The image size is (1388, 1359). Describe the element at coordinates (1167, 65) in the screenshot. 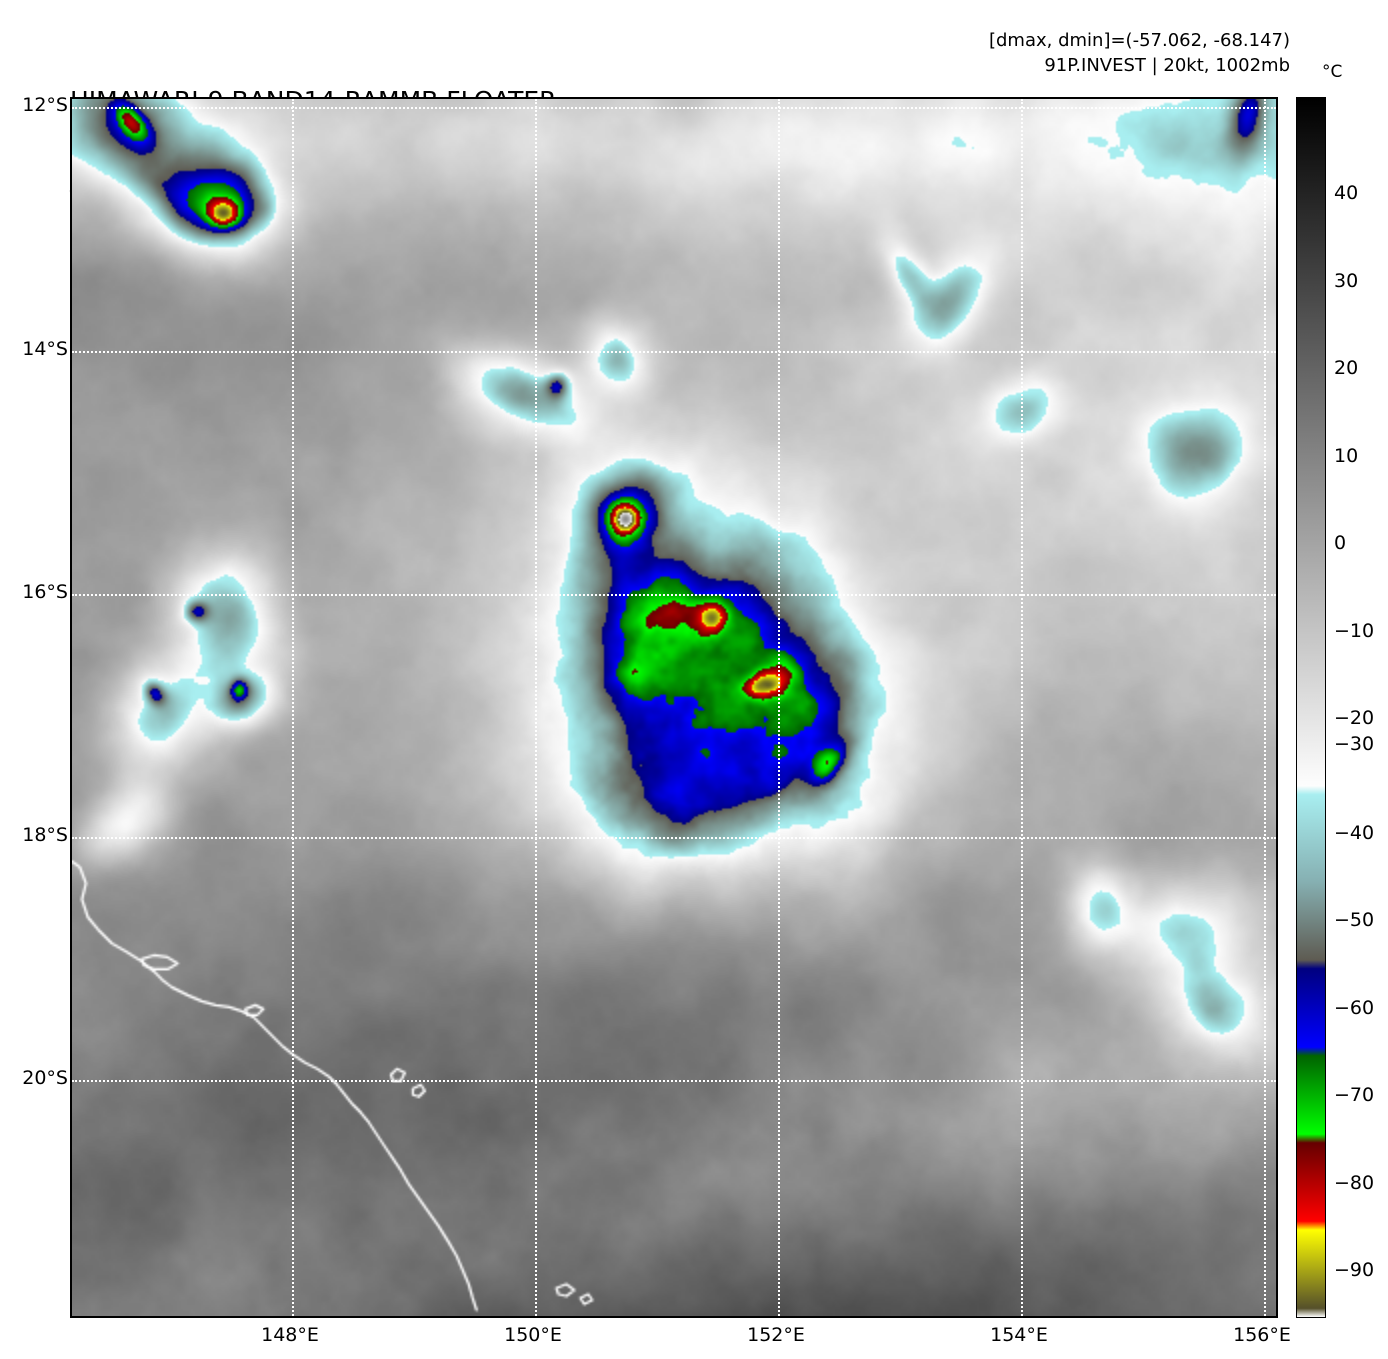

I see `storm-info-label: 91P.INVEST | 20kt, 1002mb` at that location.